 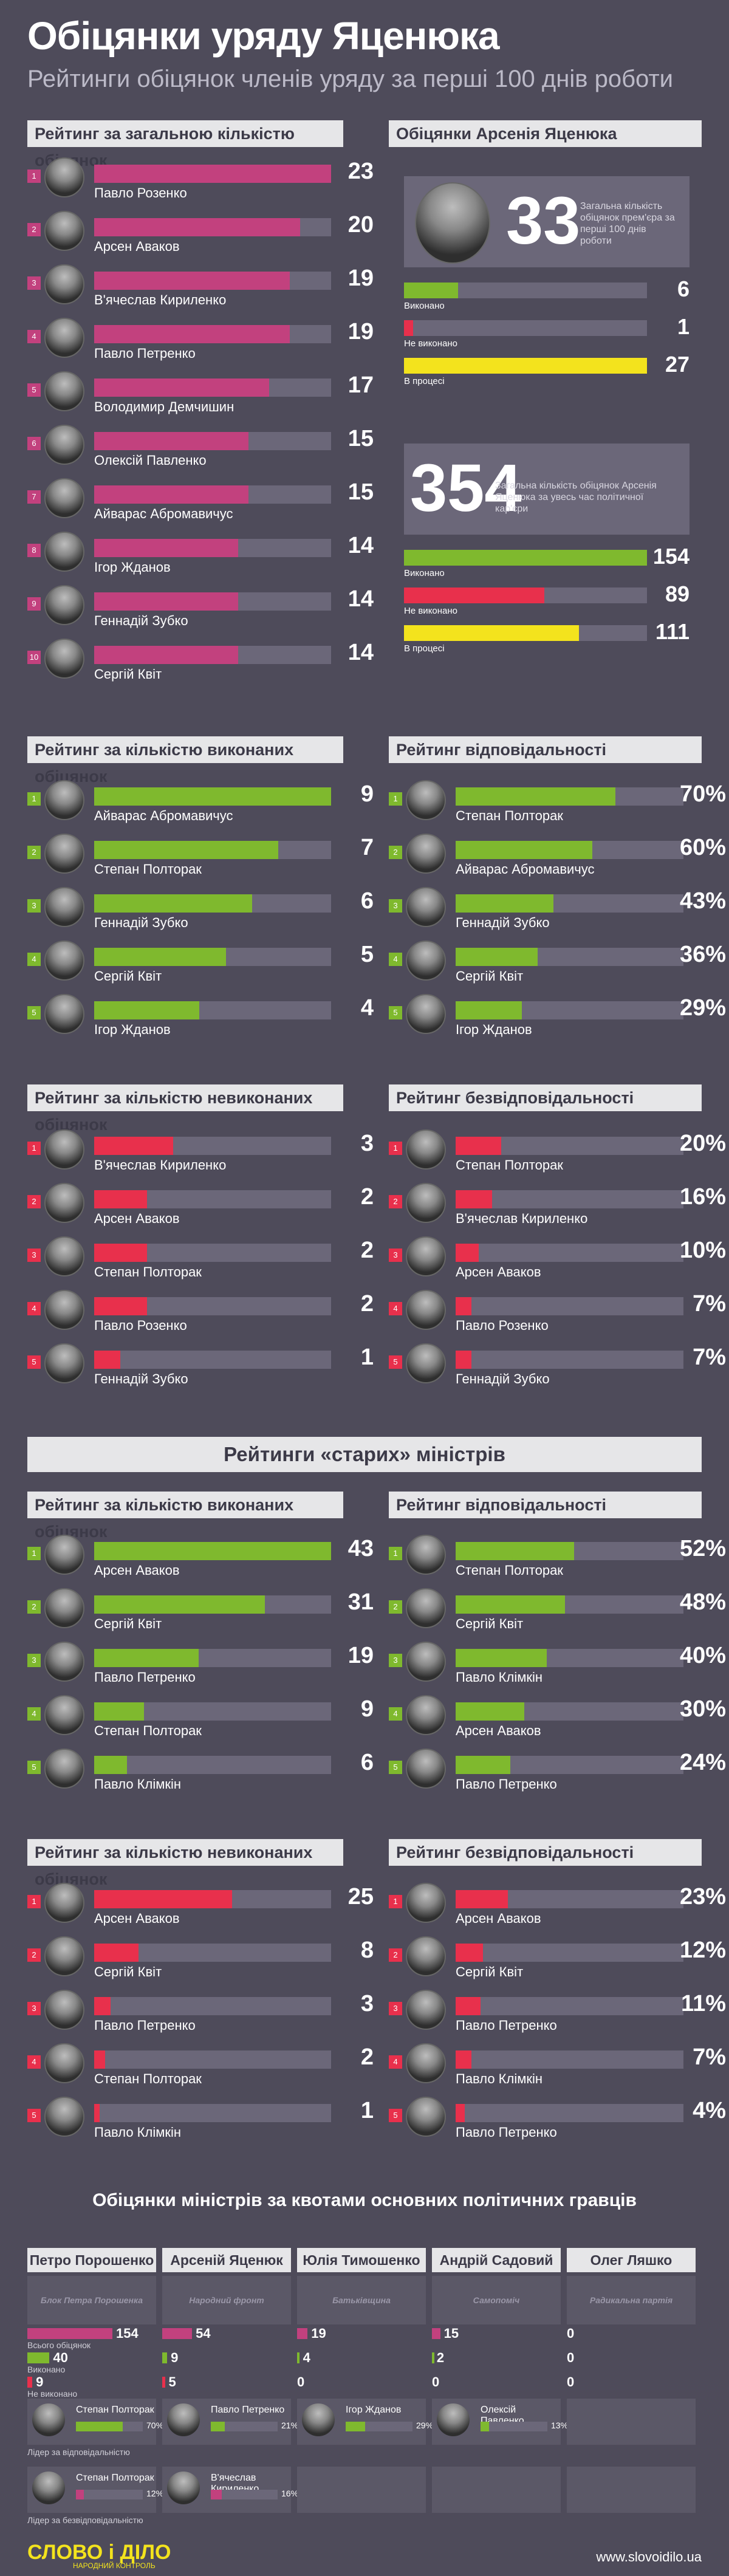 What do you see at coordinates (396, 1714) in the screenshot?
I see `rank-badge: 4` at bounding box center [396, 1714].